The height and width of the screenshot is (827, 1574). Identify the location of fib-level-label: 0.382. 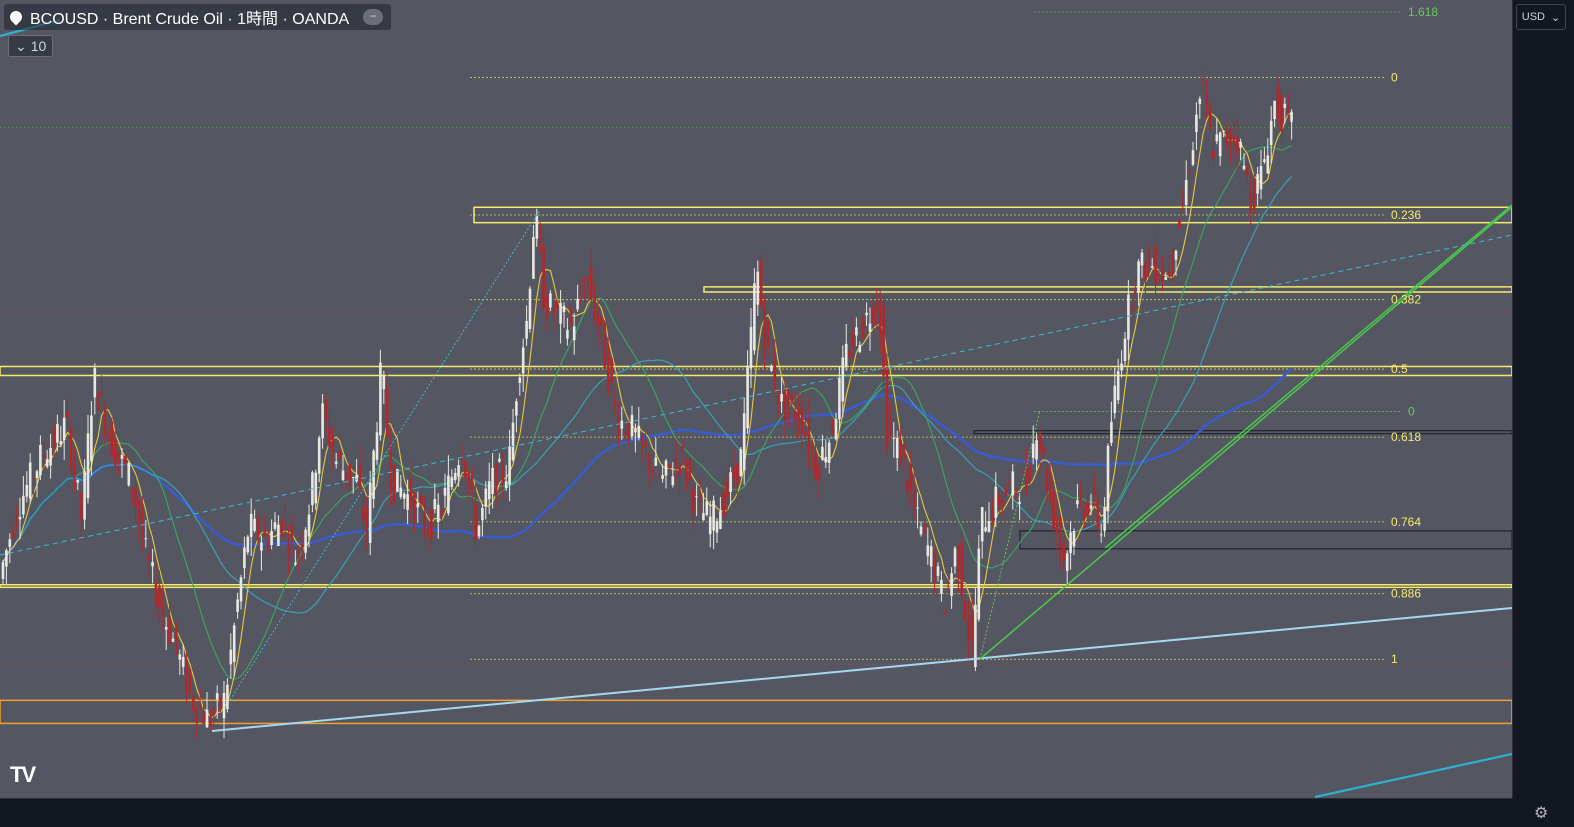
(1406, 300).